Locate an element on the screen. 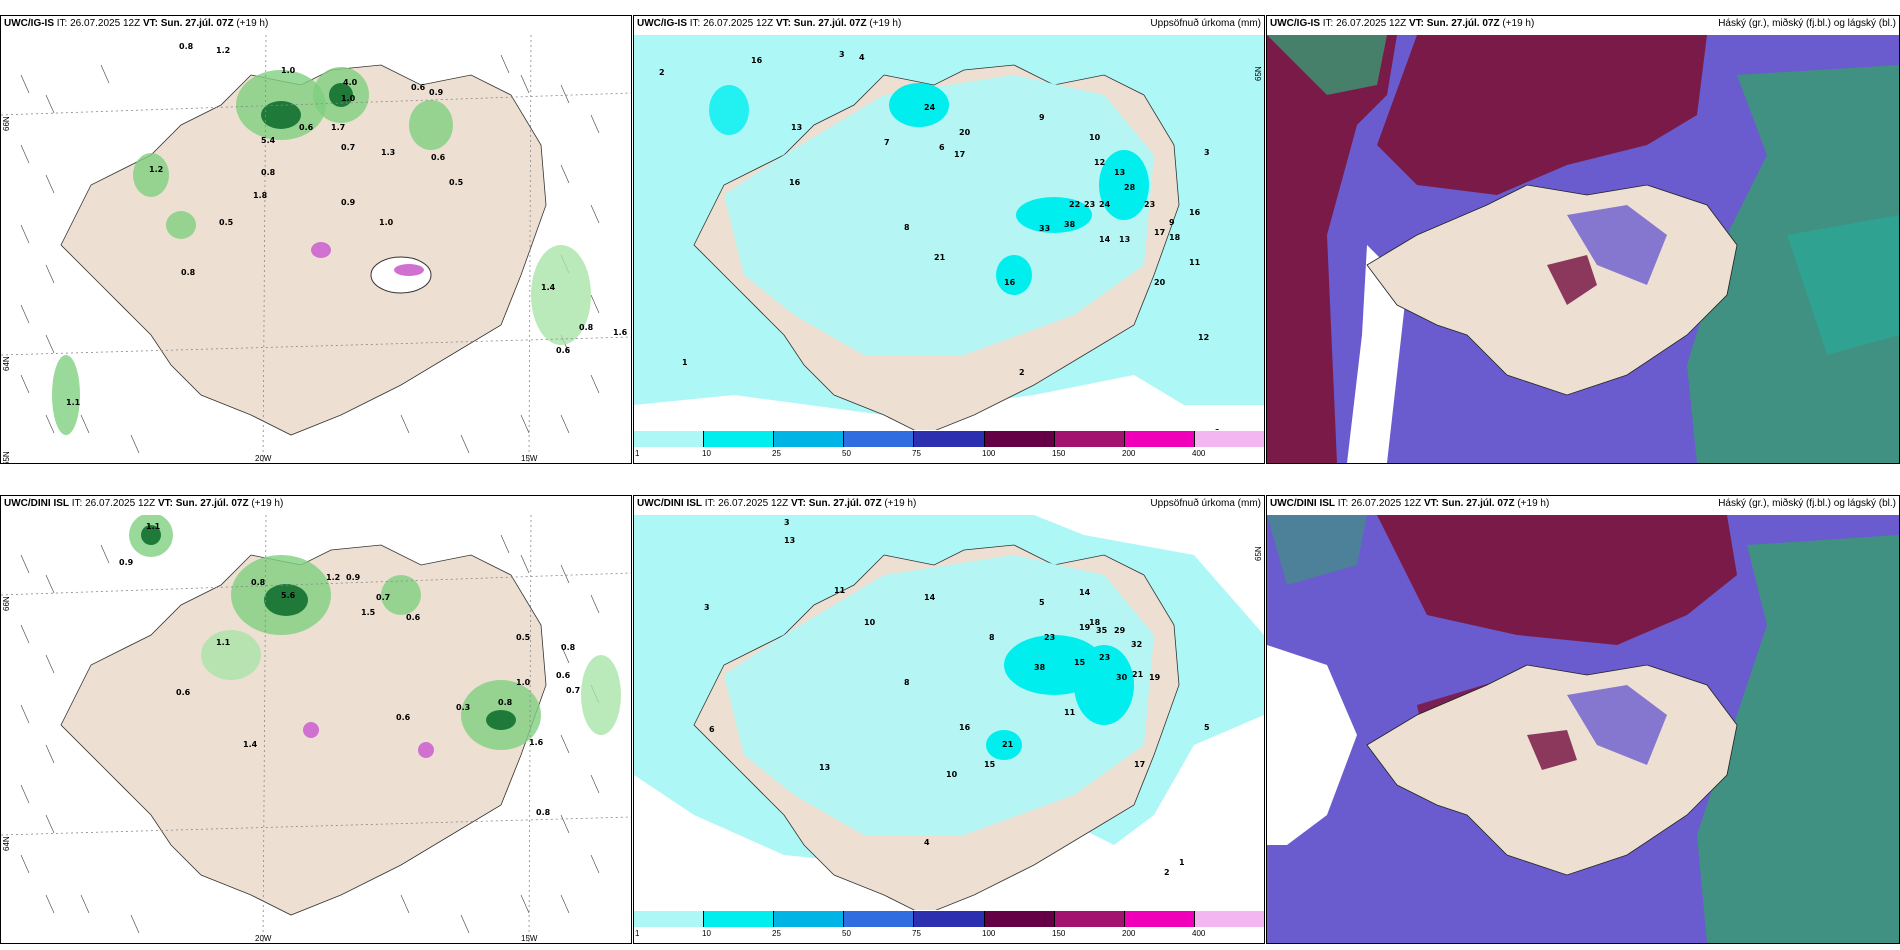  wind-value: 1.3 is located at coordinates (388, 152).